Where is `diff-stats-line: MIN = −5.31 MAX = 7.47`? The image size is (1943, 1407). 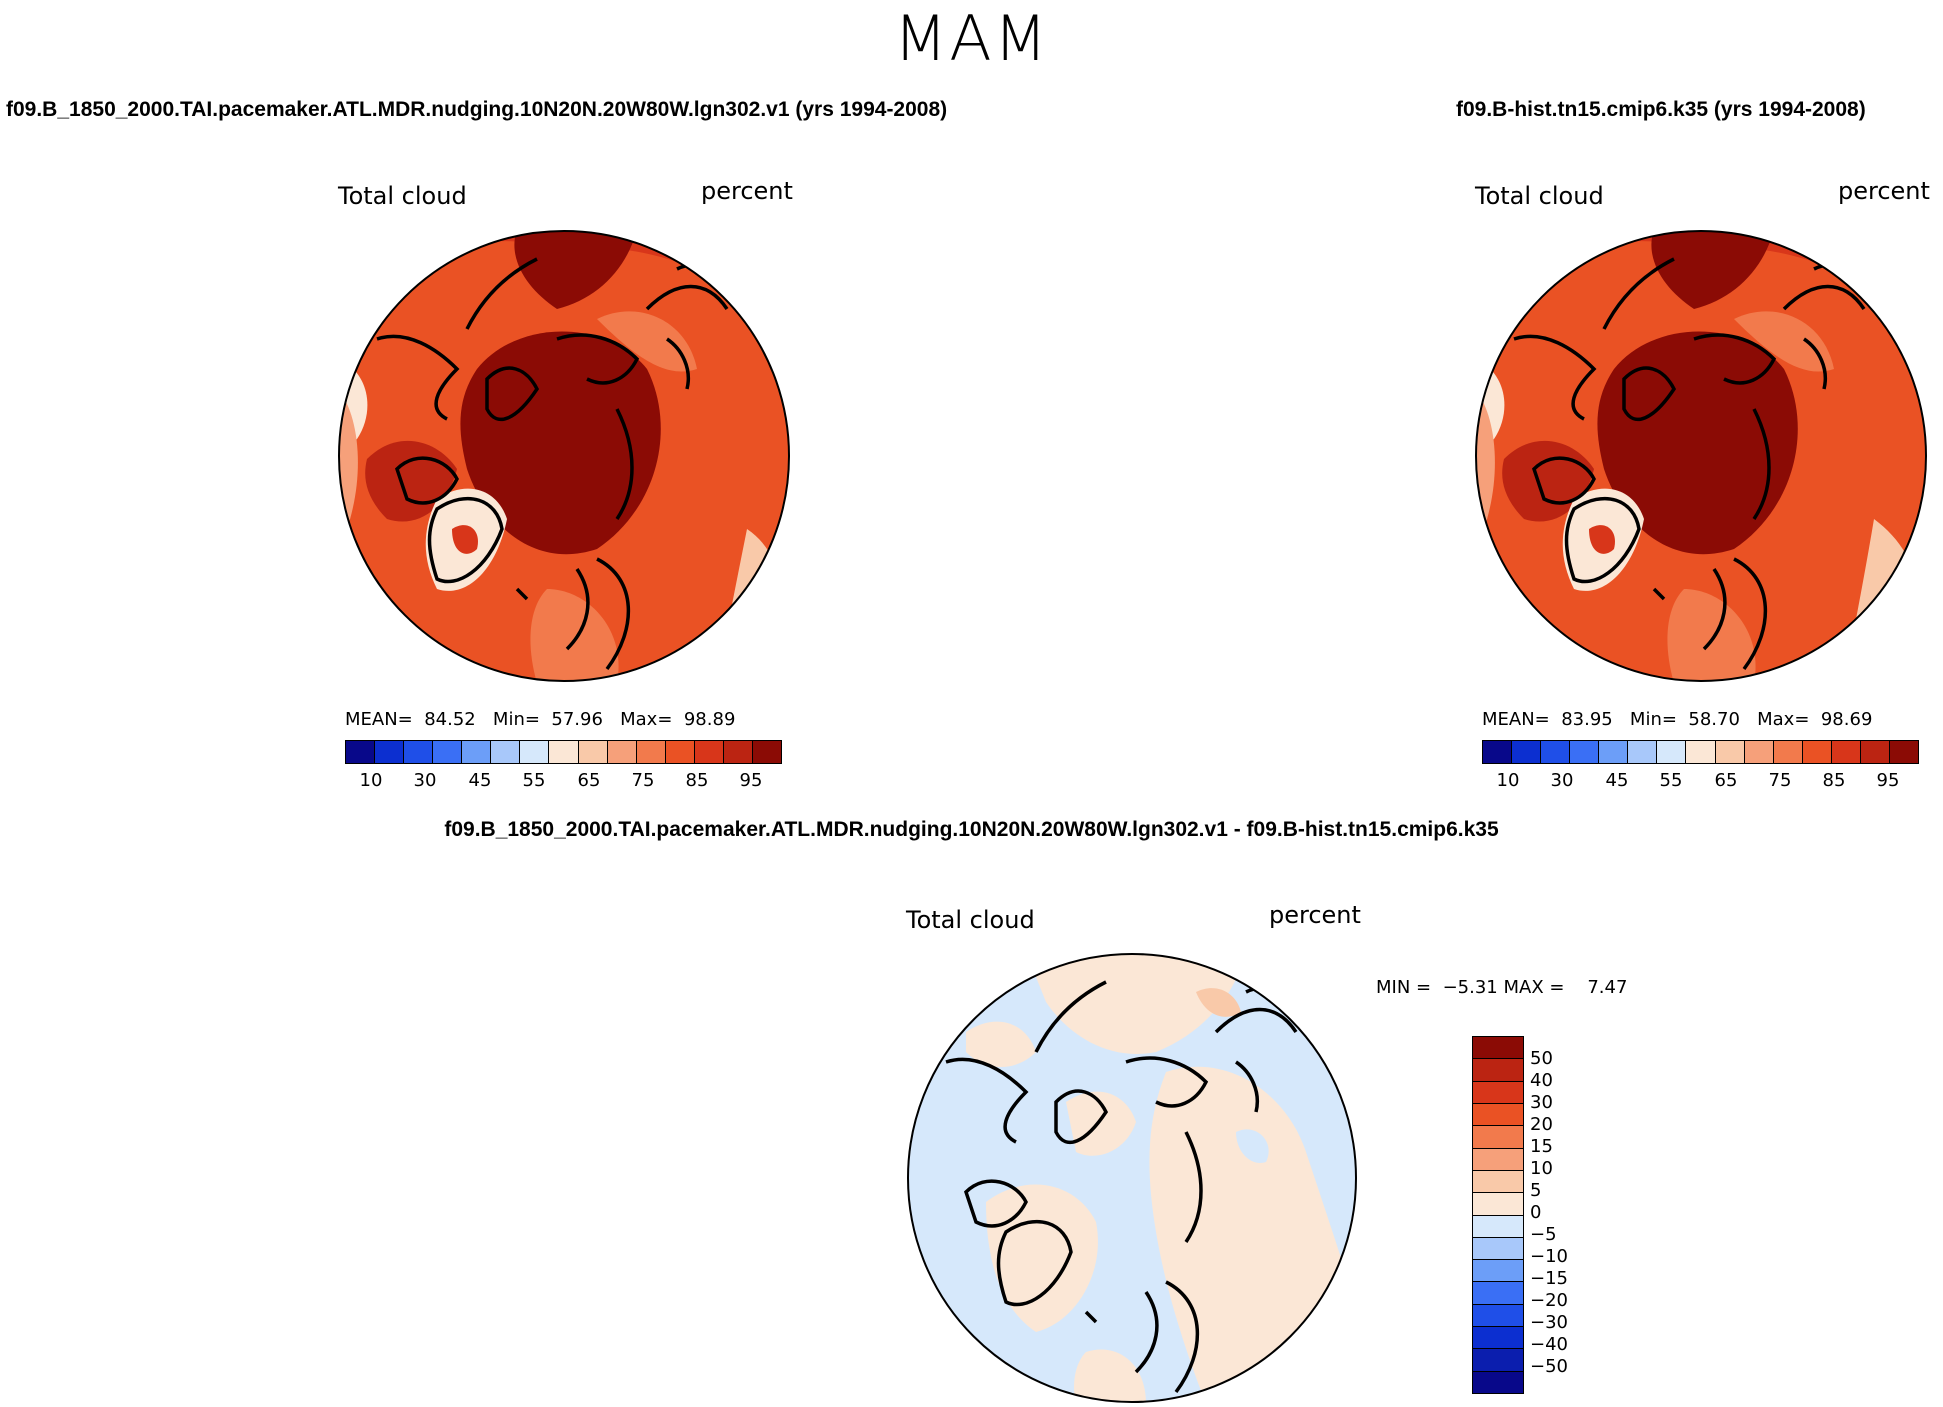 diff-stats-line: MIN = −5.31 MAX = 7.47 is located at coordinates (1501, 987).